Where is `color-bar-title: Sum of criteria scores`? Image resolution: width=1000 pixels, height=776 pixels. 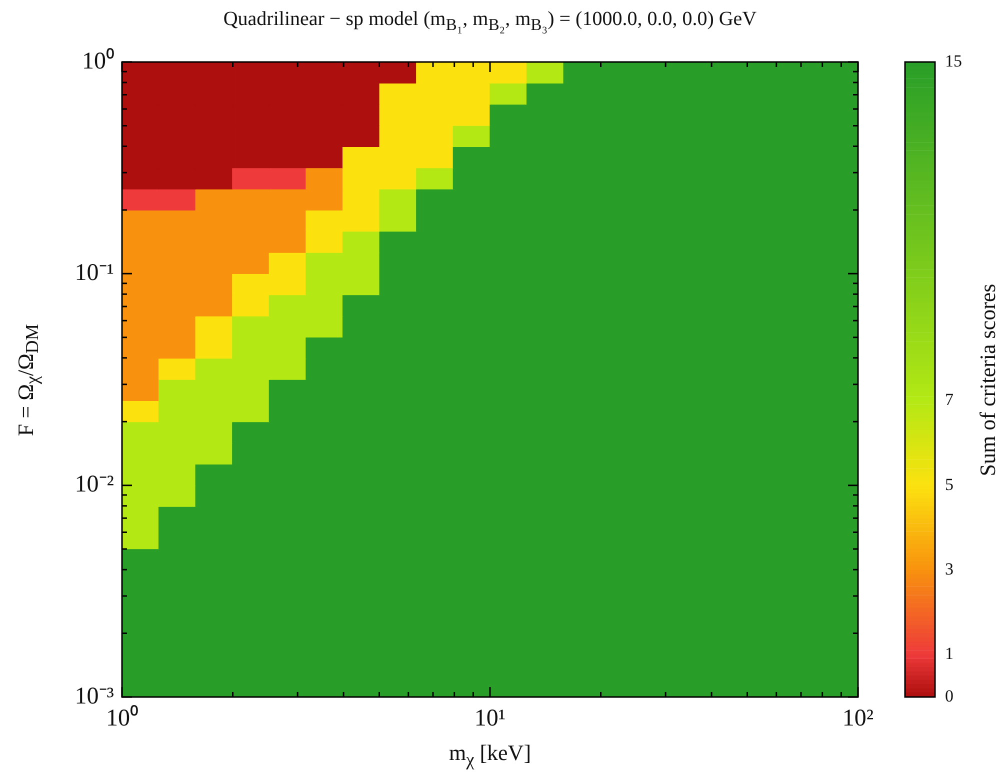
color-bar-title: Sum of criteria scores is located at coordinates (987, 380).